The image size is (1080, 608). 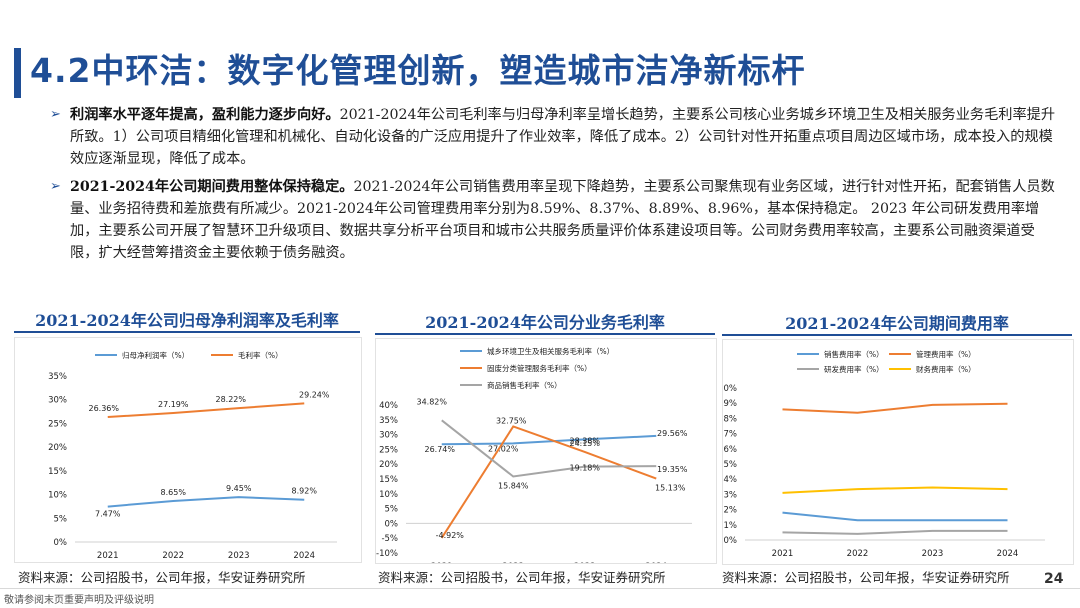 I want to click on legend-label: 固废分类管理服务毛利率（%）, so click(x=539, y=368).